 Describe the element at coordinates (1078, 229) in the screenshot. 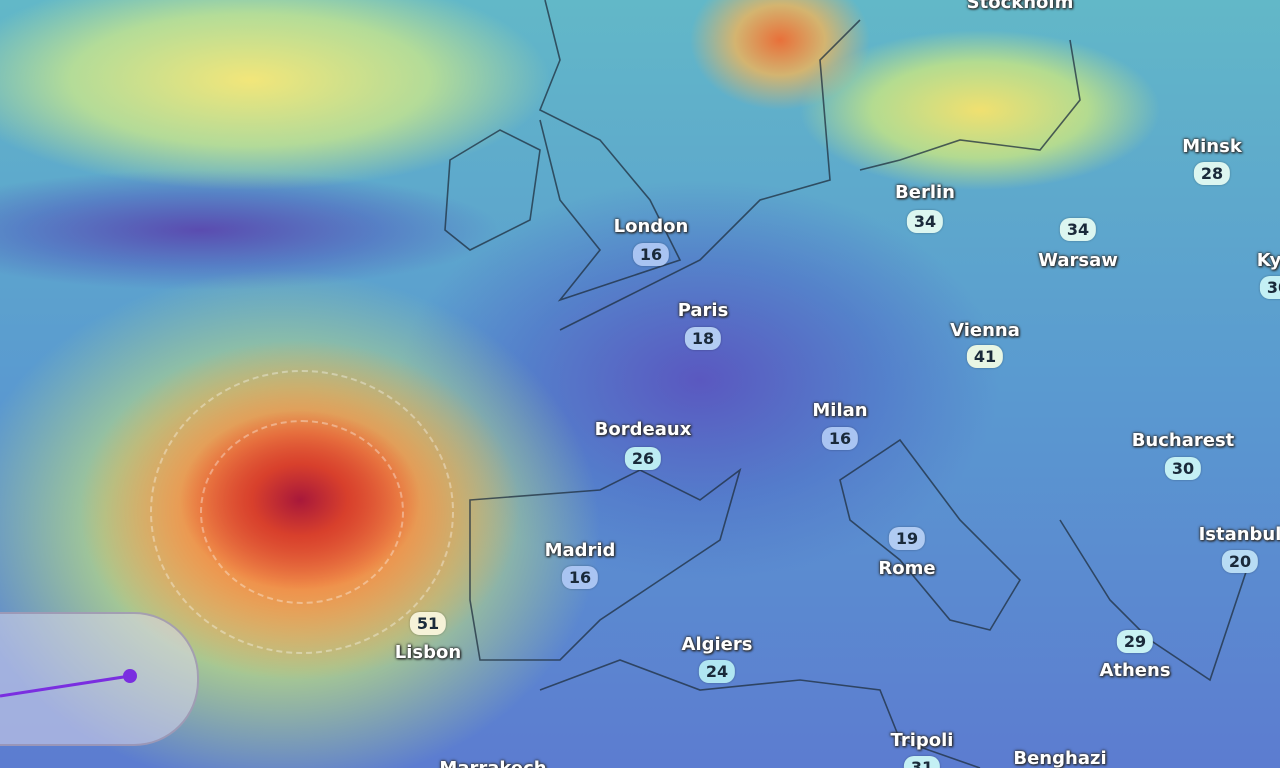

I see `wind-speed-badge-warsaw: 34` at that location.